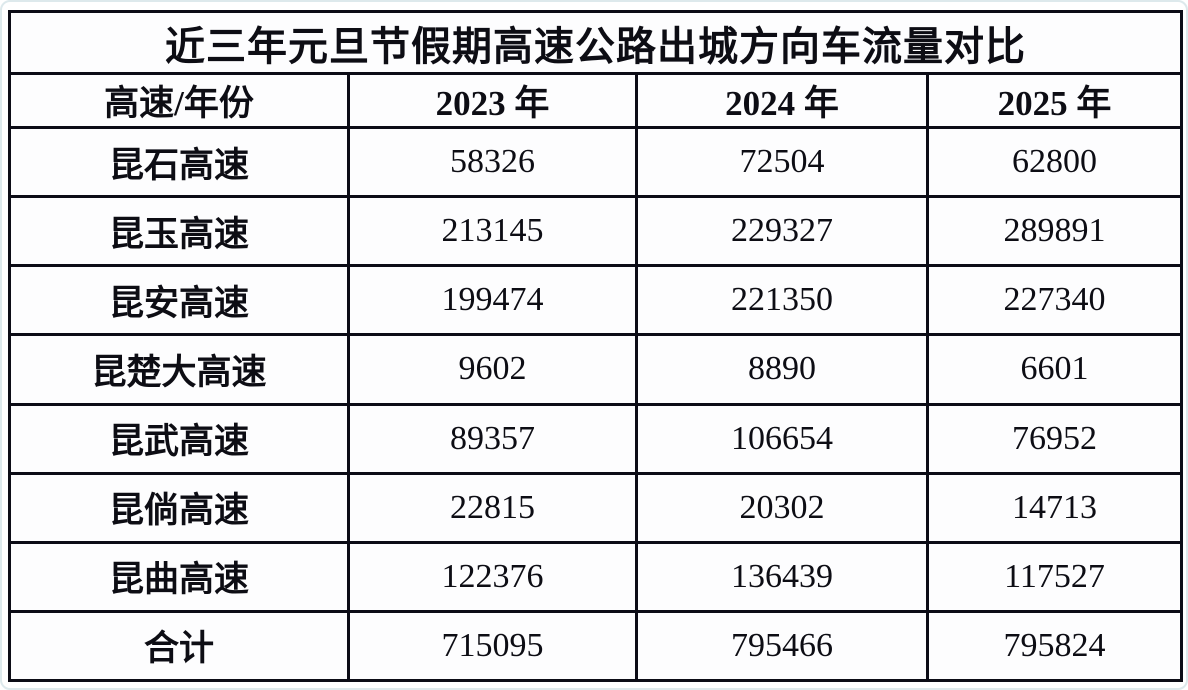  I want to click on table-row: 昆楚大高速 9602 8890 6601, so click(595, 369).